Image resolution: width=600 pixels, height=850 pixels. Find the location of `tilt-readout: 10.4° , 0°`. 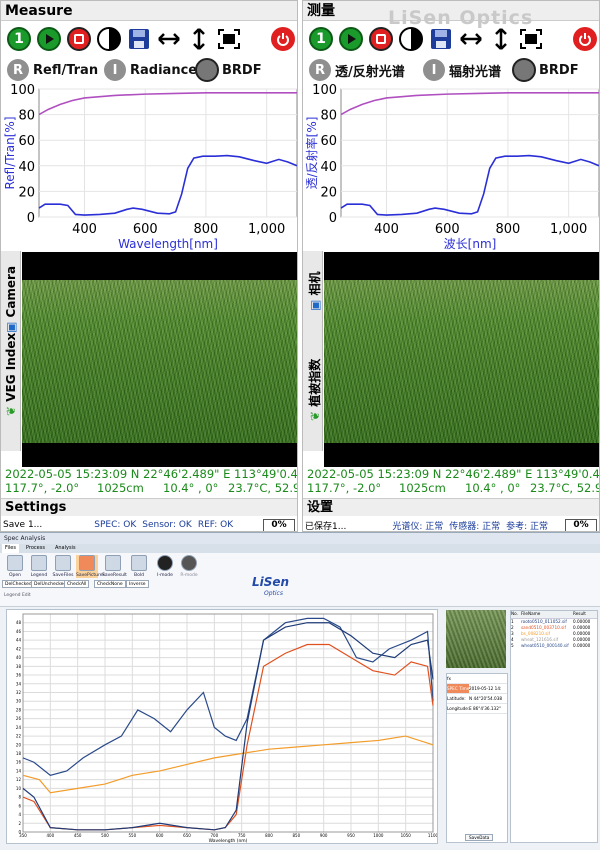

tilt-readout: 10.4° , 0° is located at coordinates (493, 488).